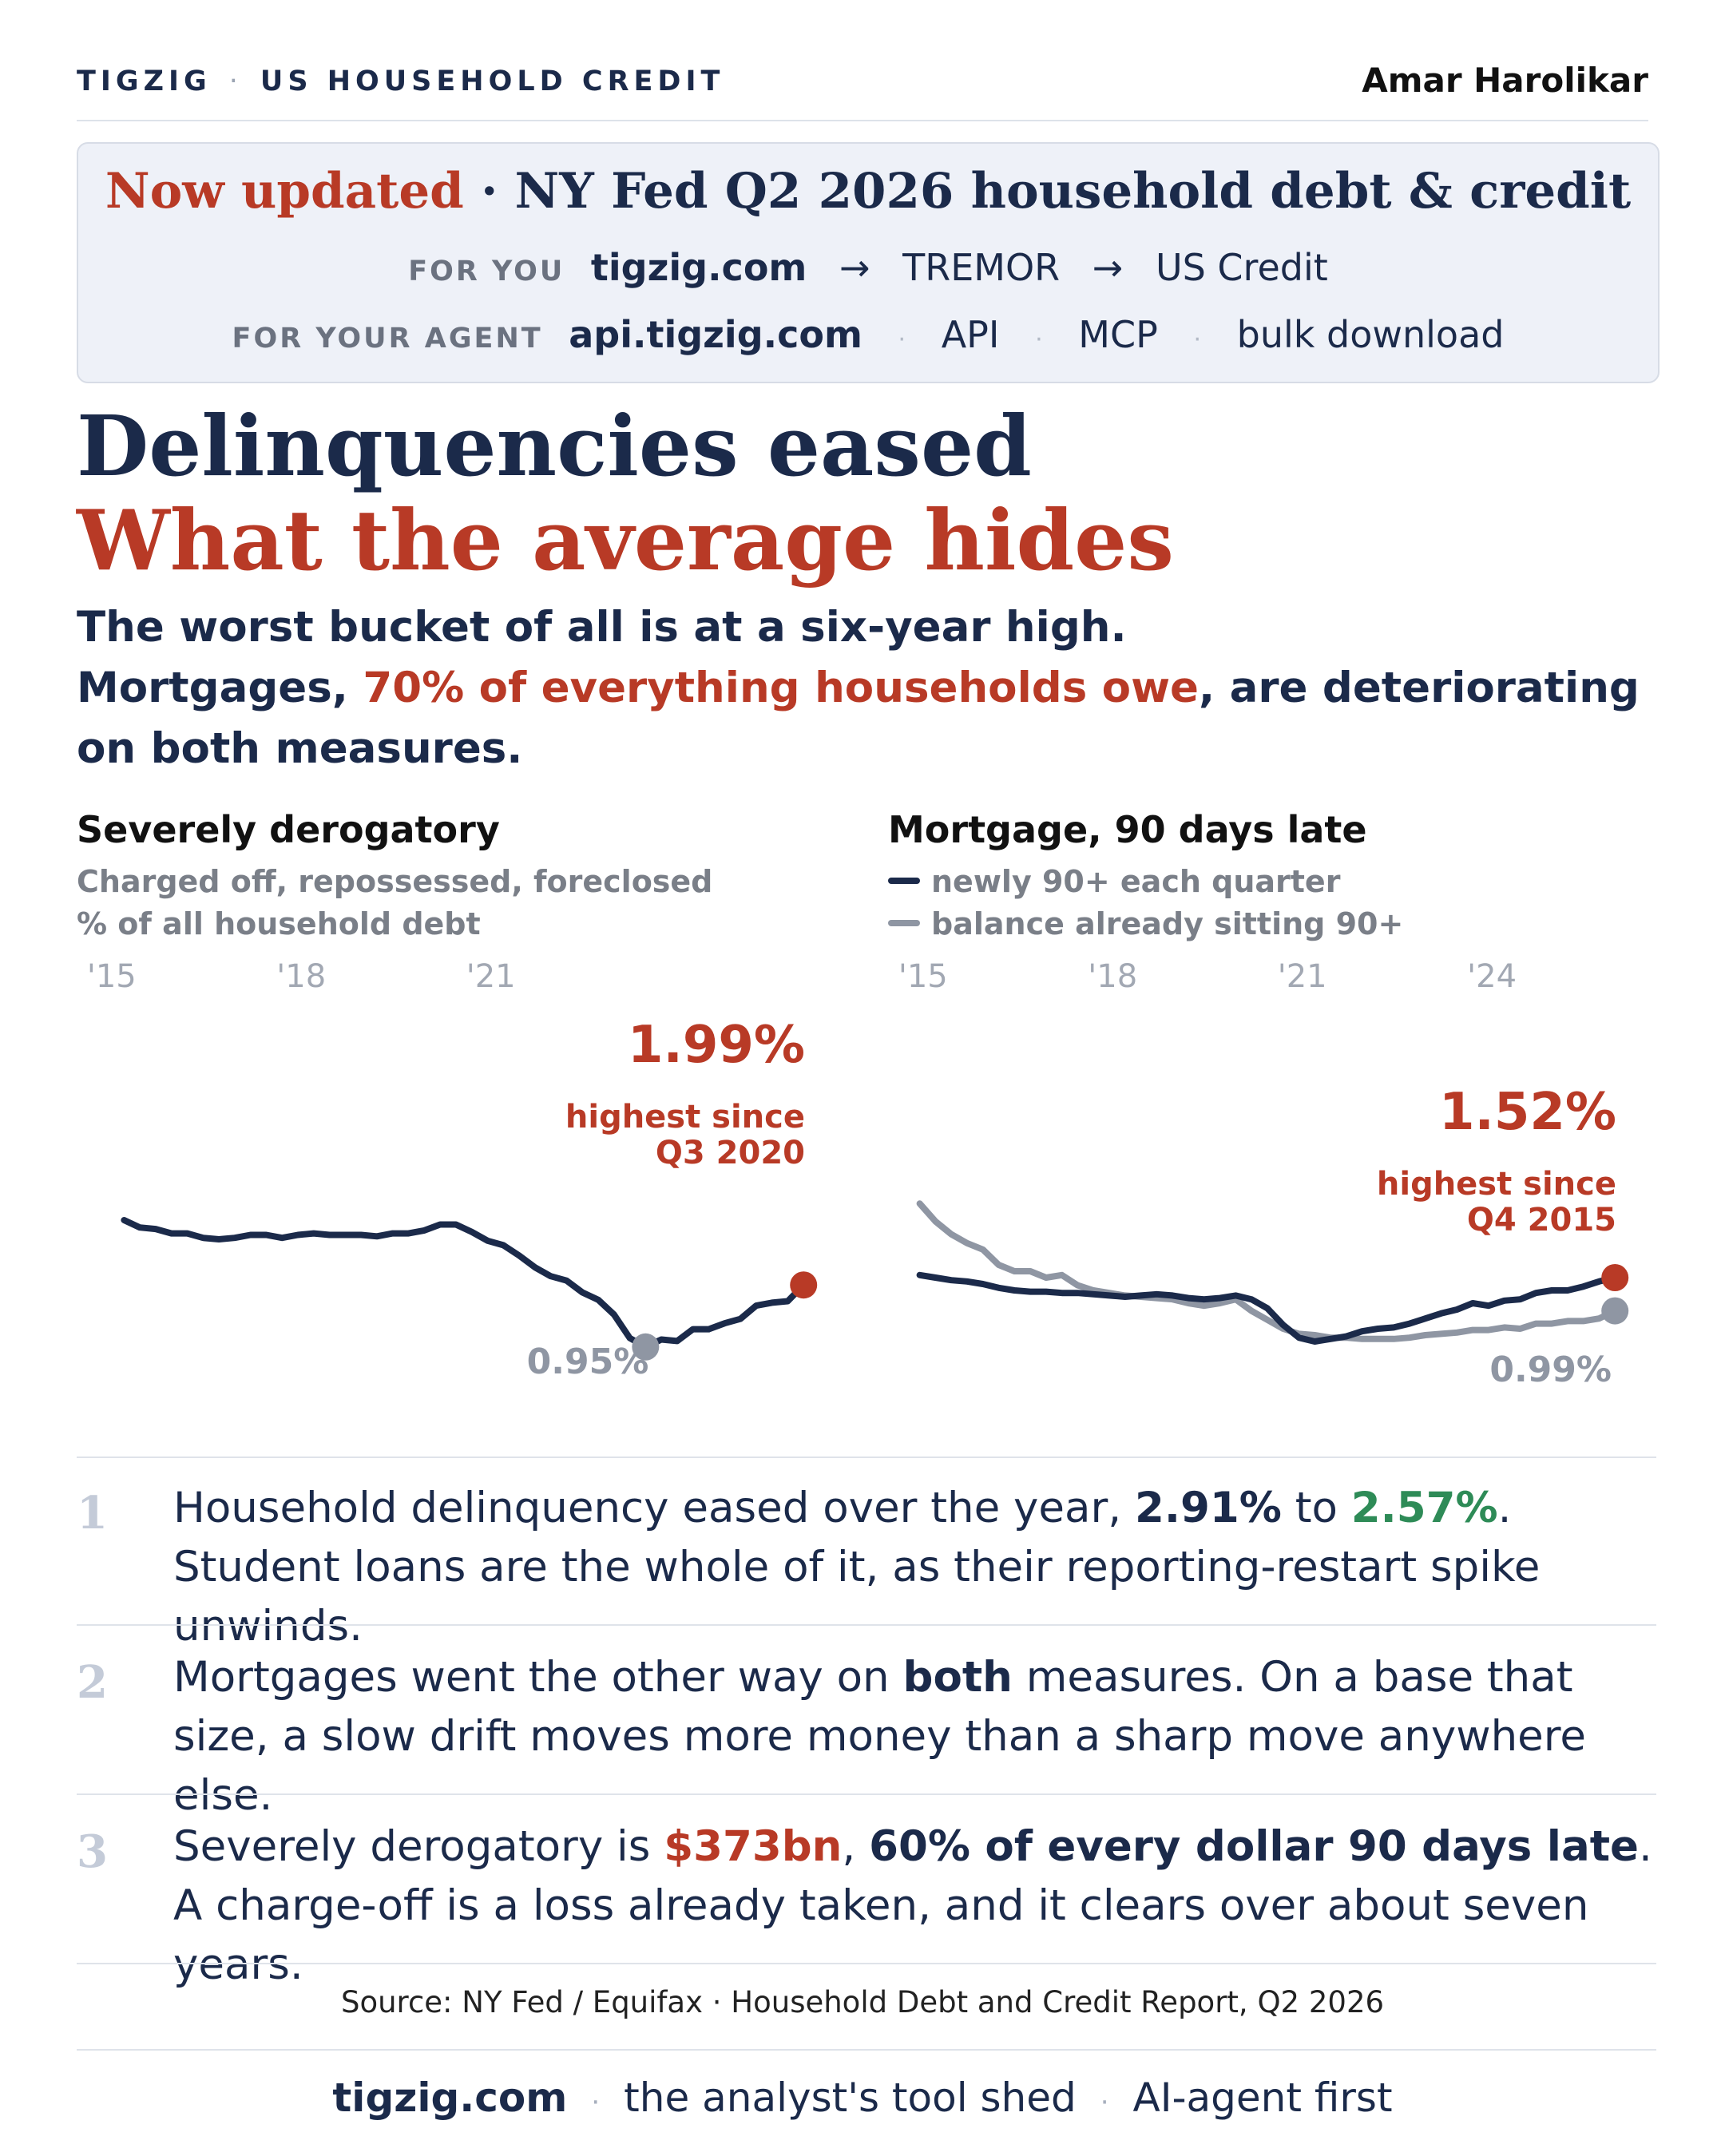 This screenshot has height=2156, width=1725. Describe the element at coordinates (716, 334) in the screenshot. I see `for-agent-site-link: api.tigzig.com` at that location.